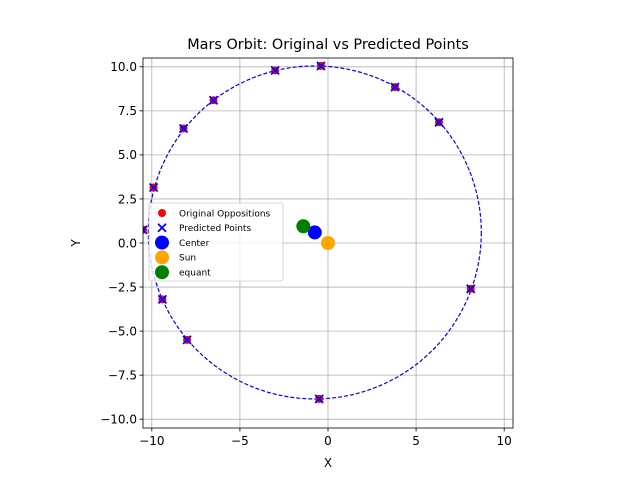 The image size is (640, 480). I want to click on y-tick-label: 5.0, so click(127, 155).